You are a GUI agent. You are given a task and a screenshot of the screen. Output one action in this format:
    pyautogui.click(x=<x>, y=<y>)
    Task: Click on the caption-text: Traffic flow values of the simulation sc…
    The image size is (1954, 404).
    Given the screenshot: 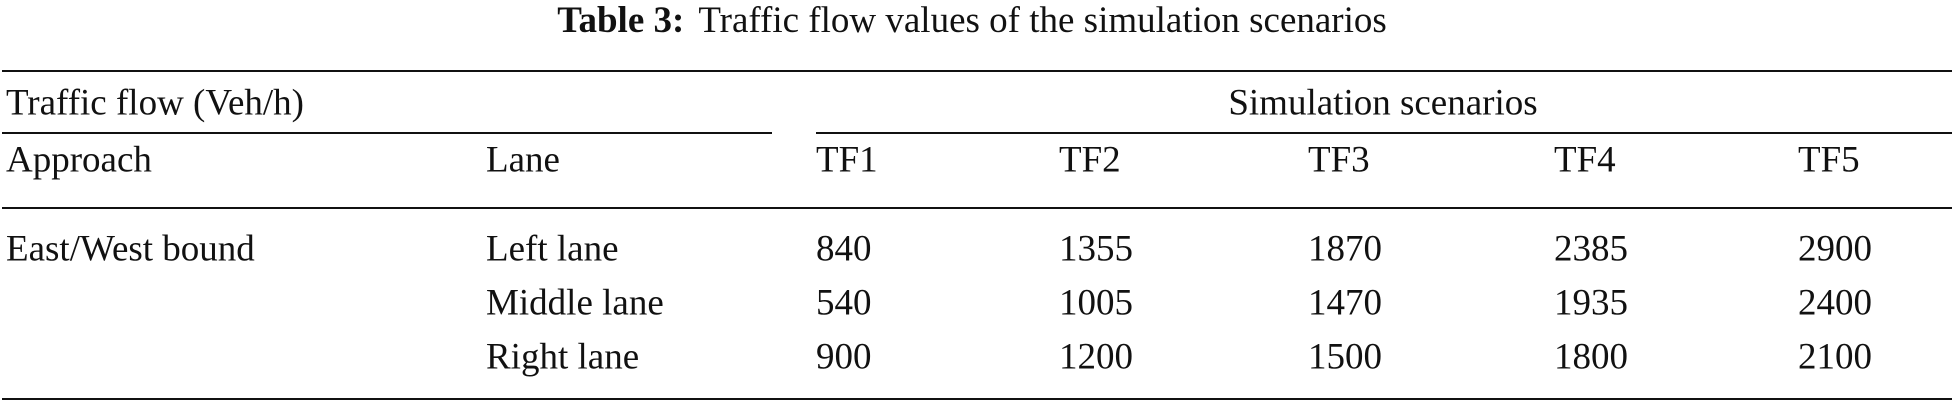 What is the action you would take?
    pyautogui.click(x=1042, y=20)
    